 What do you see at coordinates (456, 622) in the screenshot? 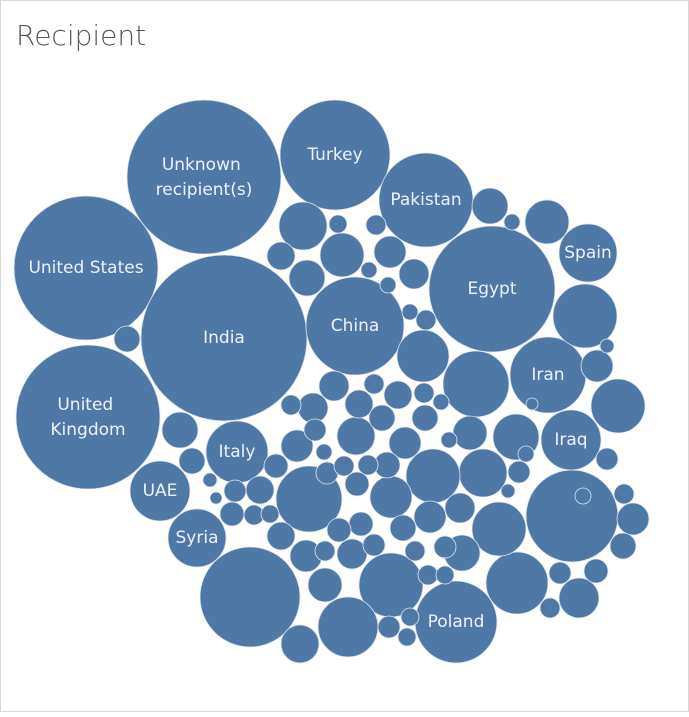
I see `bubble-label: Poland` at bounding box center [456, 622].